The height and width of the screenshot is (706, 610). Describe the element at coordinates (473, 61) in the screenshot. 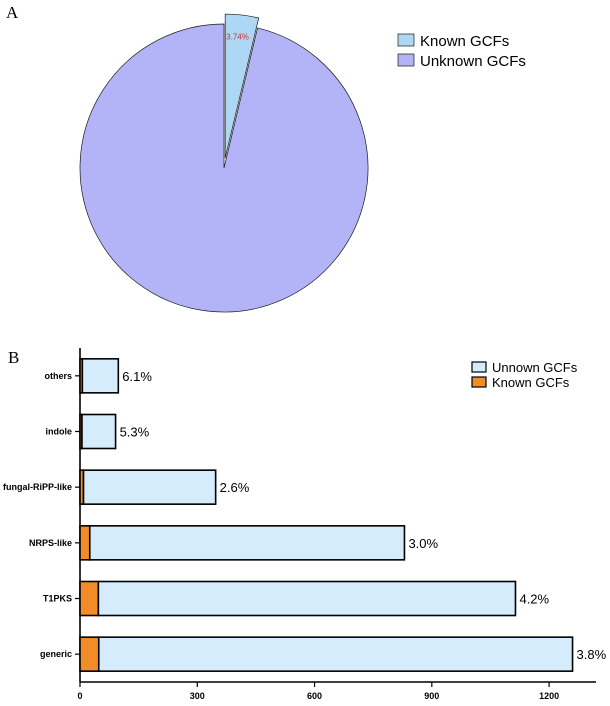

I see `legend-label-unknown-gcfs: Unknown GCFs` at that location.